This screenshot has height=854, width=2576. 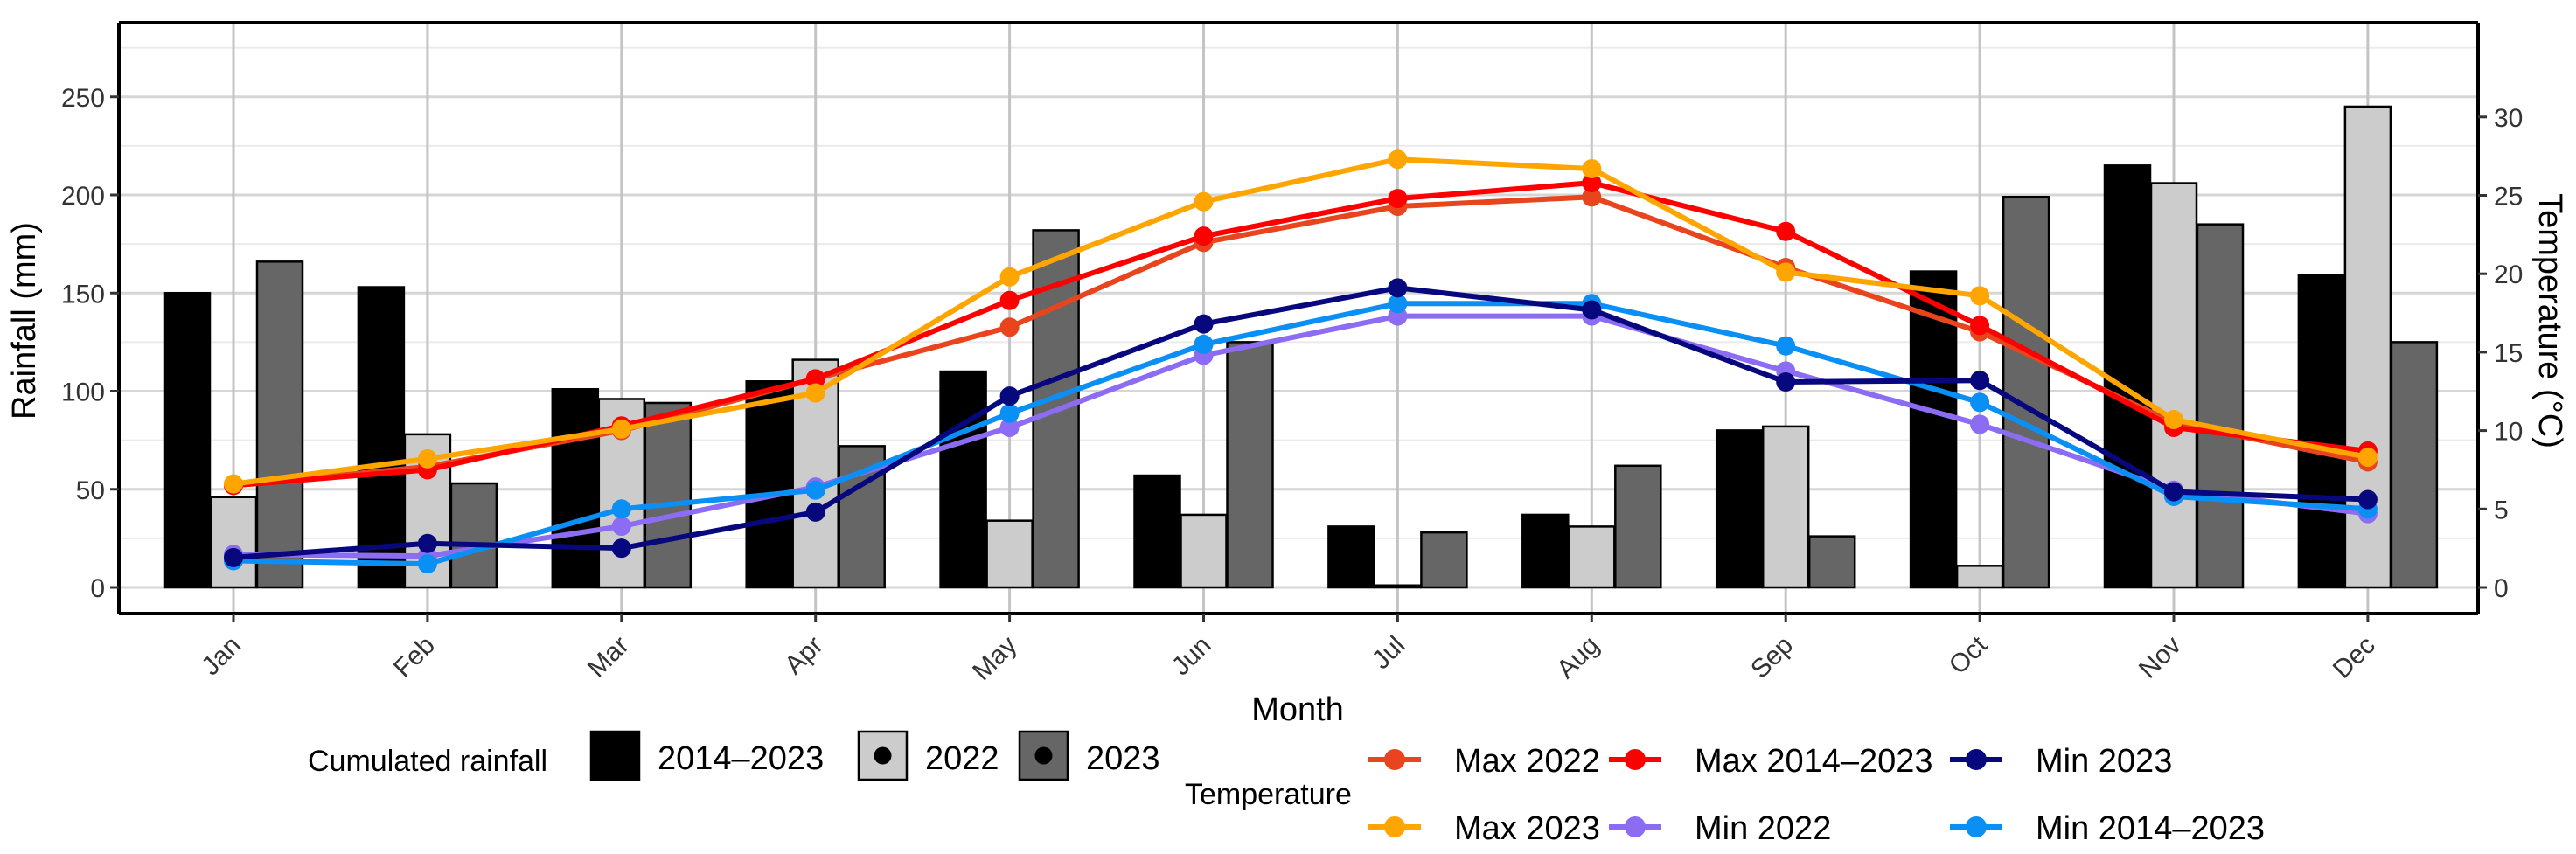 What do you see at coordinates (2549, 320) in the screenshot?
I see `y2-axis-title: Temperature (°C)` at bounding box center [2549, 320].